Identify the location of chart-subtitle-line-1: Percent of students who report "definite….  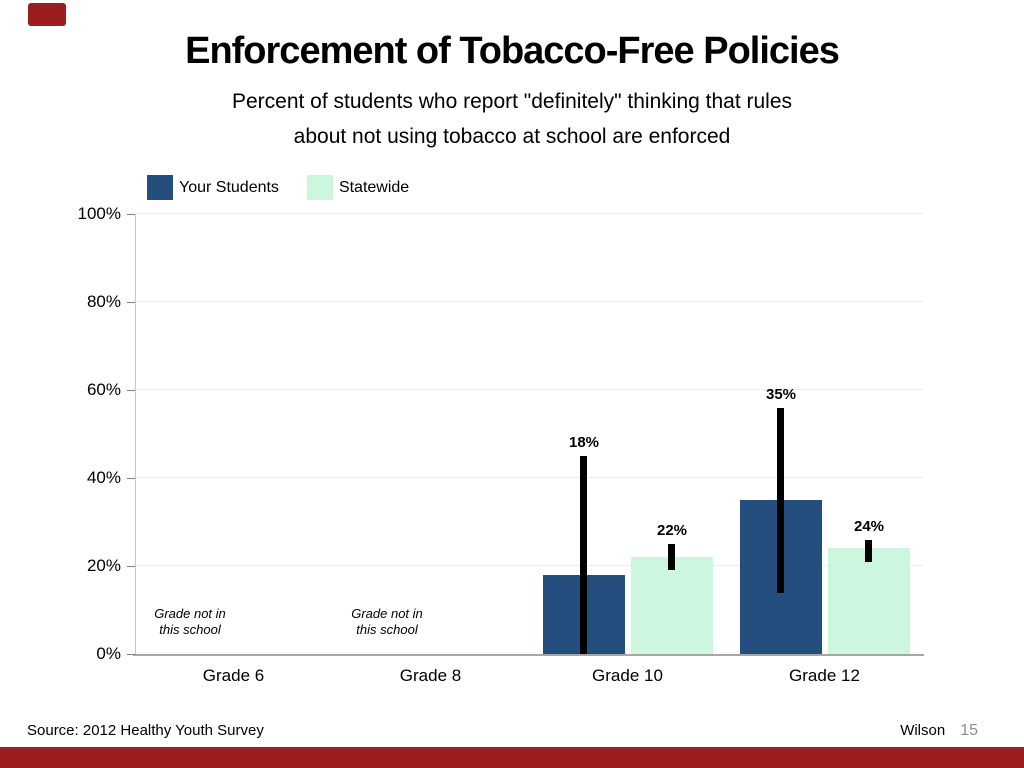
(512, 101).